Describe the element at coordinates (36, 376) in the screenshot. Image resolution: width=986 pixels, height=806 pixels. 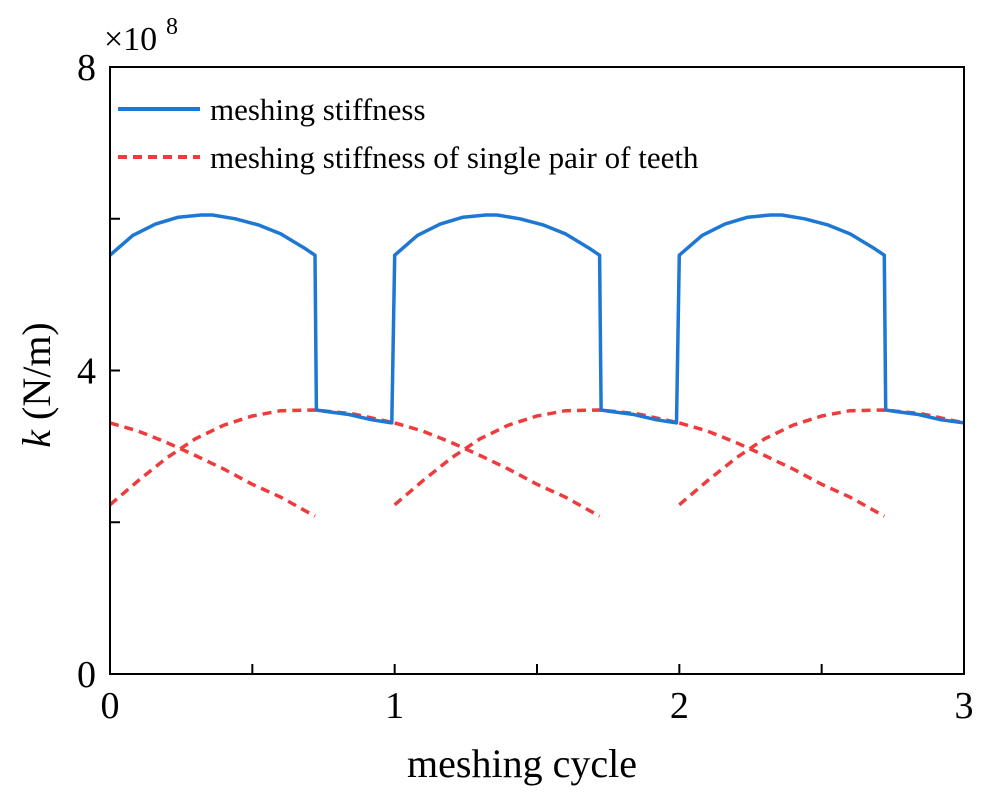
I see `y-axis-label-unit: (N/m)` at that location.